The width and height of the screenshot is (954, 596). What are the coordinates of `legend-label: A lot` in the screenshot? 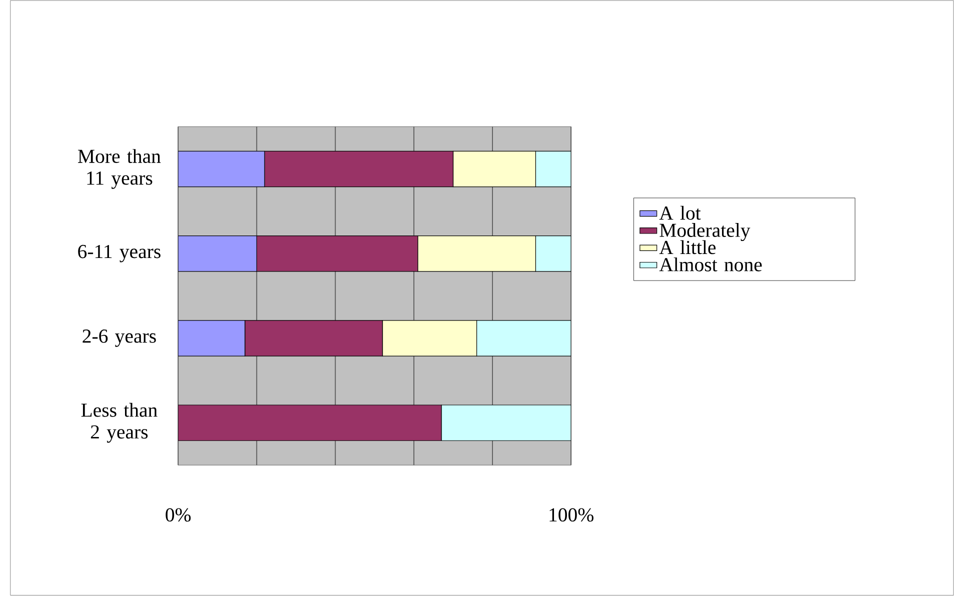 It's located at (680, 213).